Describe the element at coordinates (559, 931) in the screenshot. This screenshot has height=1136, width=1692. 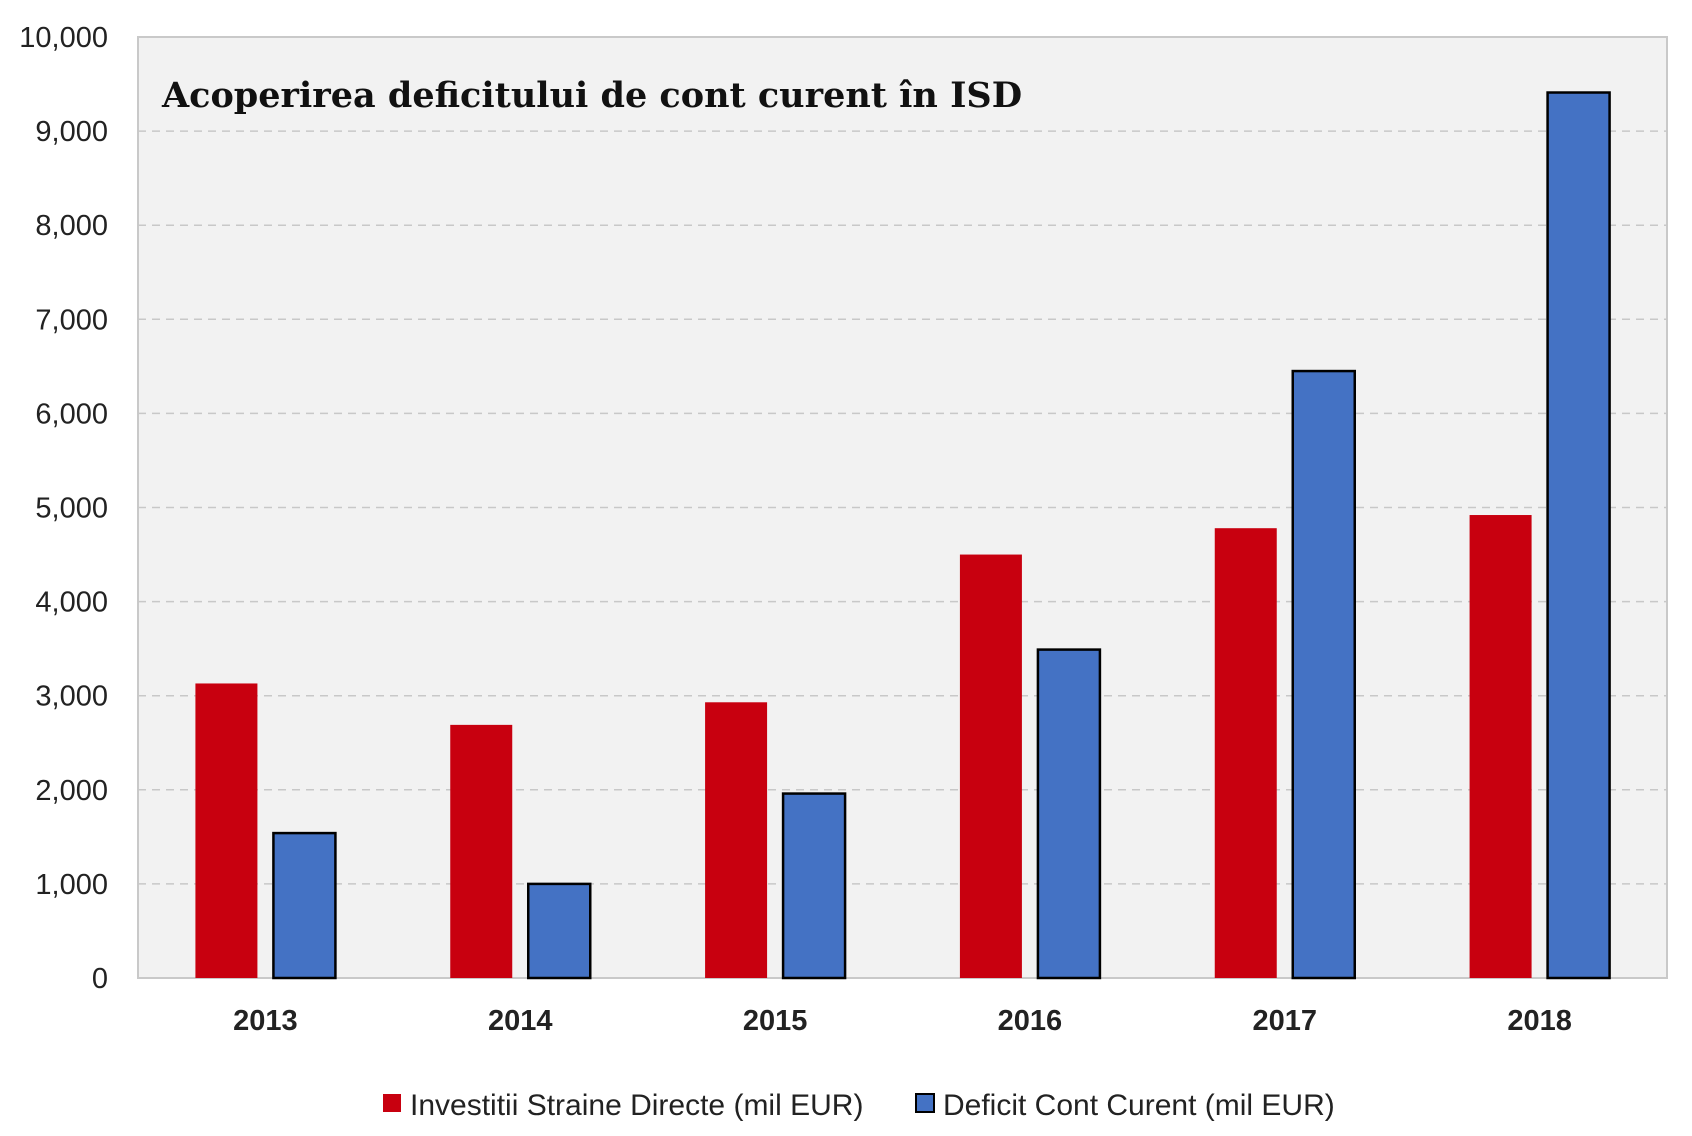
I see `bar-deficit-2014` at that location.